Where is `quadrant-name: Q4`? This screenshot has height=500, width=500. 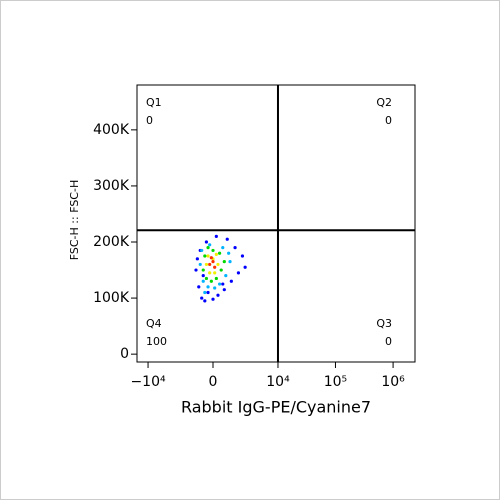
quadrant-name: Q4 is located at coordinates (154, 323).